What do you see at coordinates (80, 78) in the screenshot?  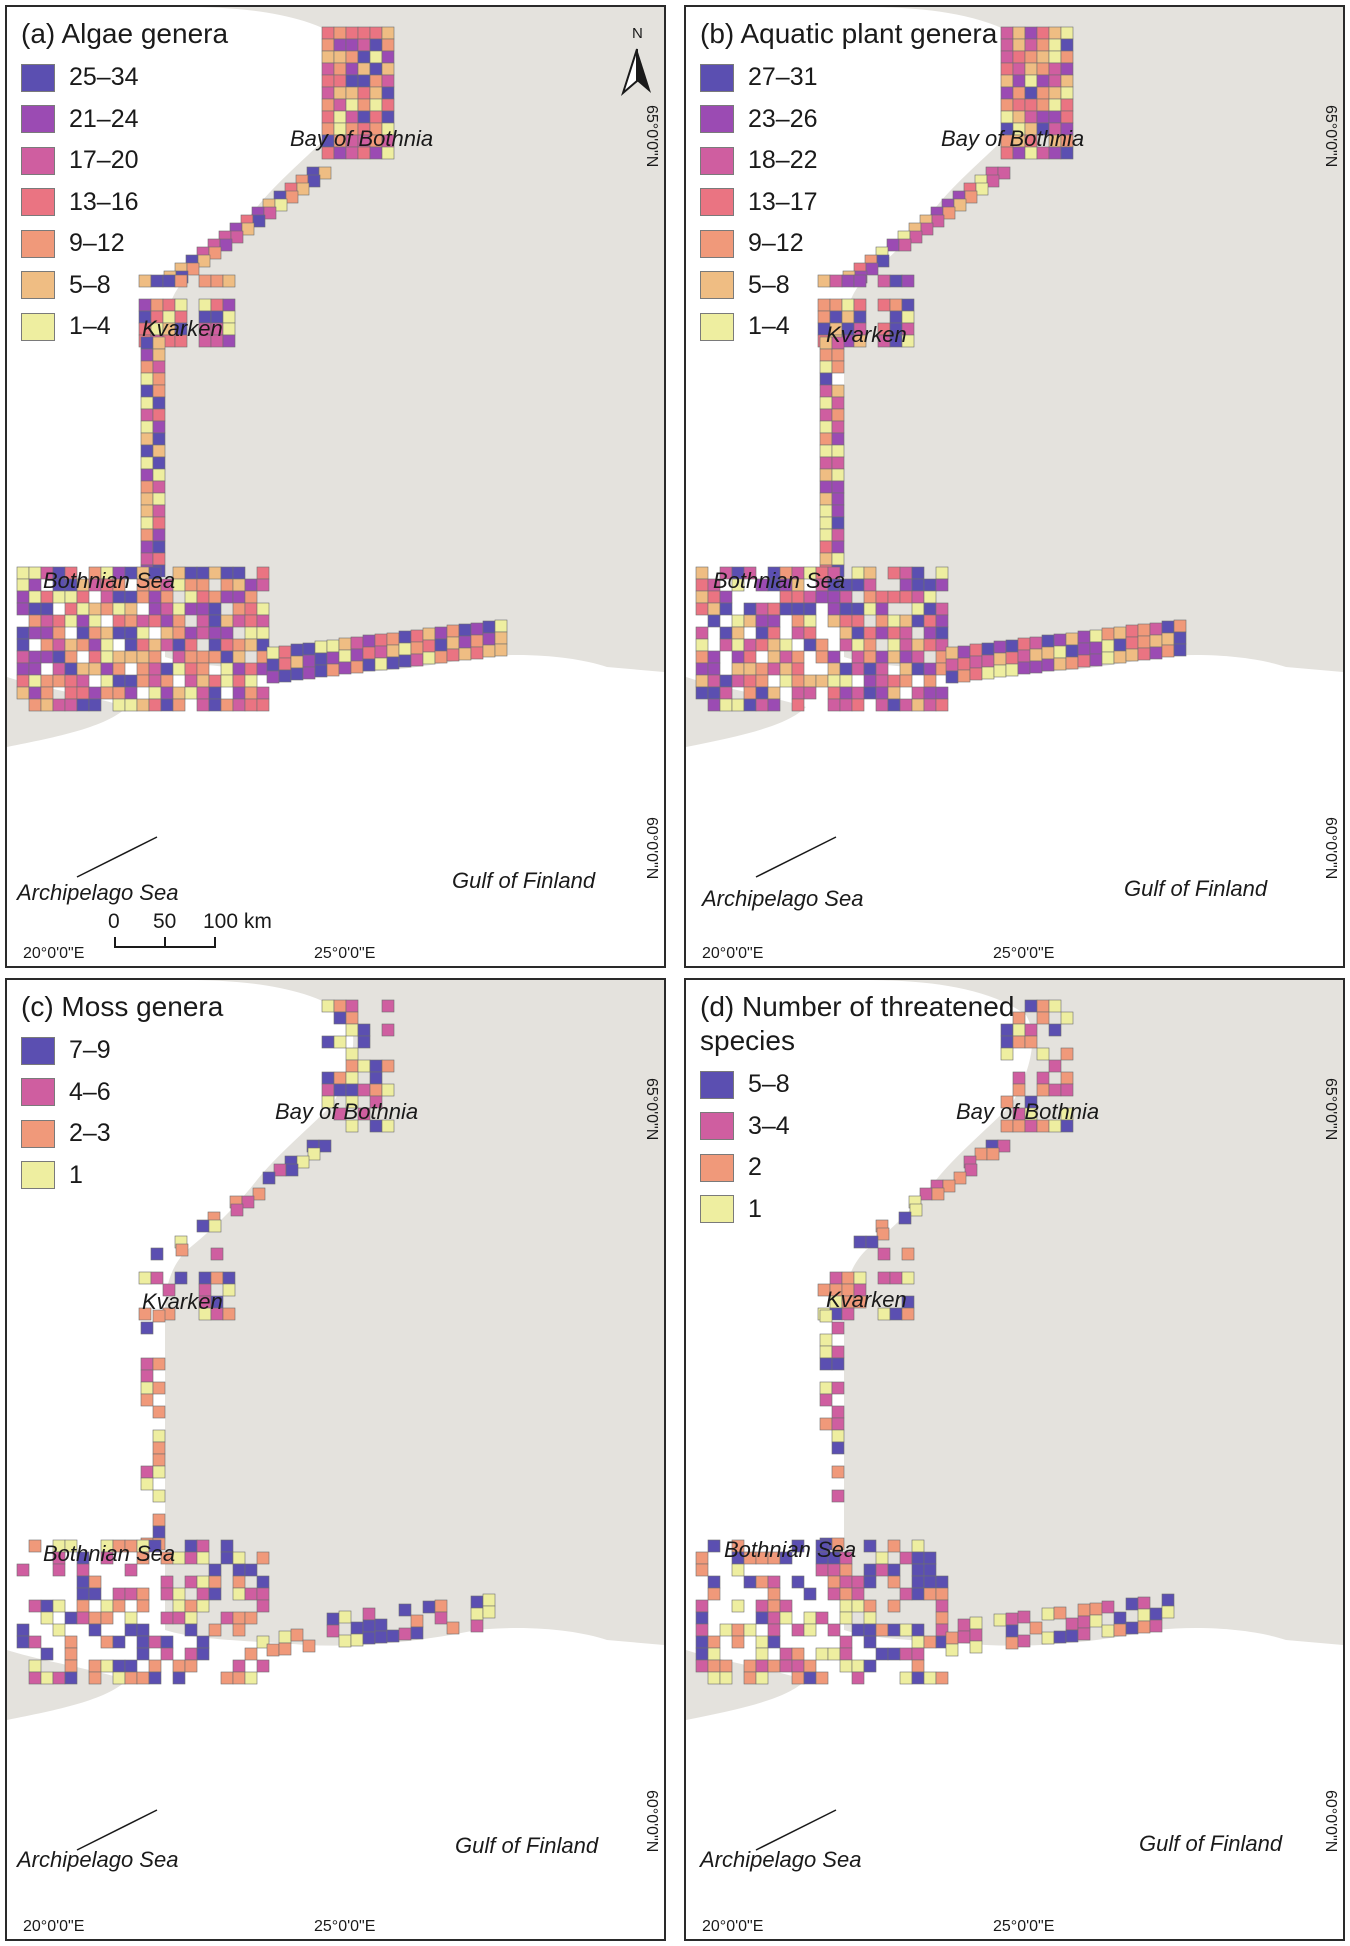 I see `legend-item: 25–34` at bounding box center [80, 78].